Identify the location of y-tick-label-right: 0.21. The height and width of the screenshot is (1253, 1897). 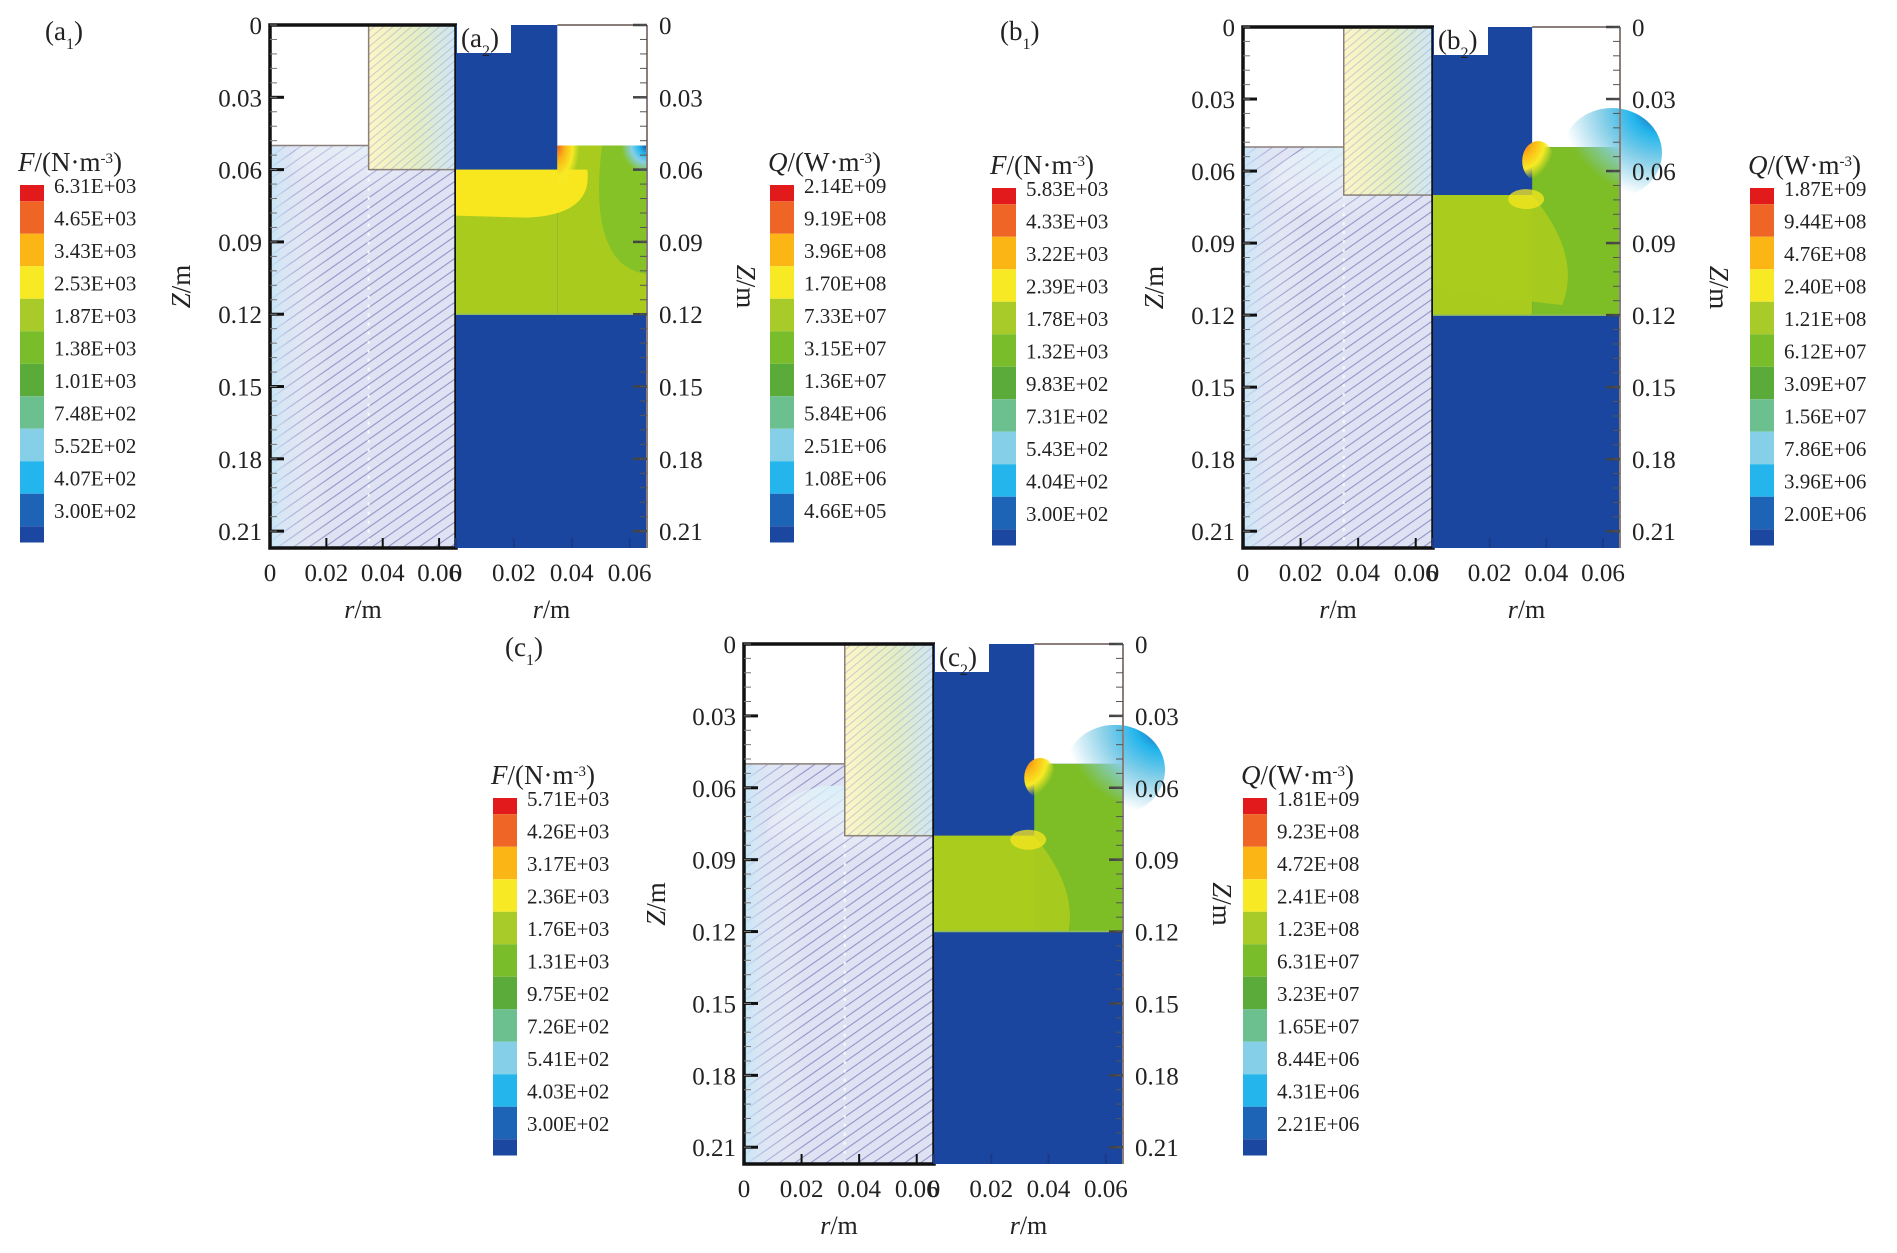
(1654, 532).